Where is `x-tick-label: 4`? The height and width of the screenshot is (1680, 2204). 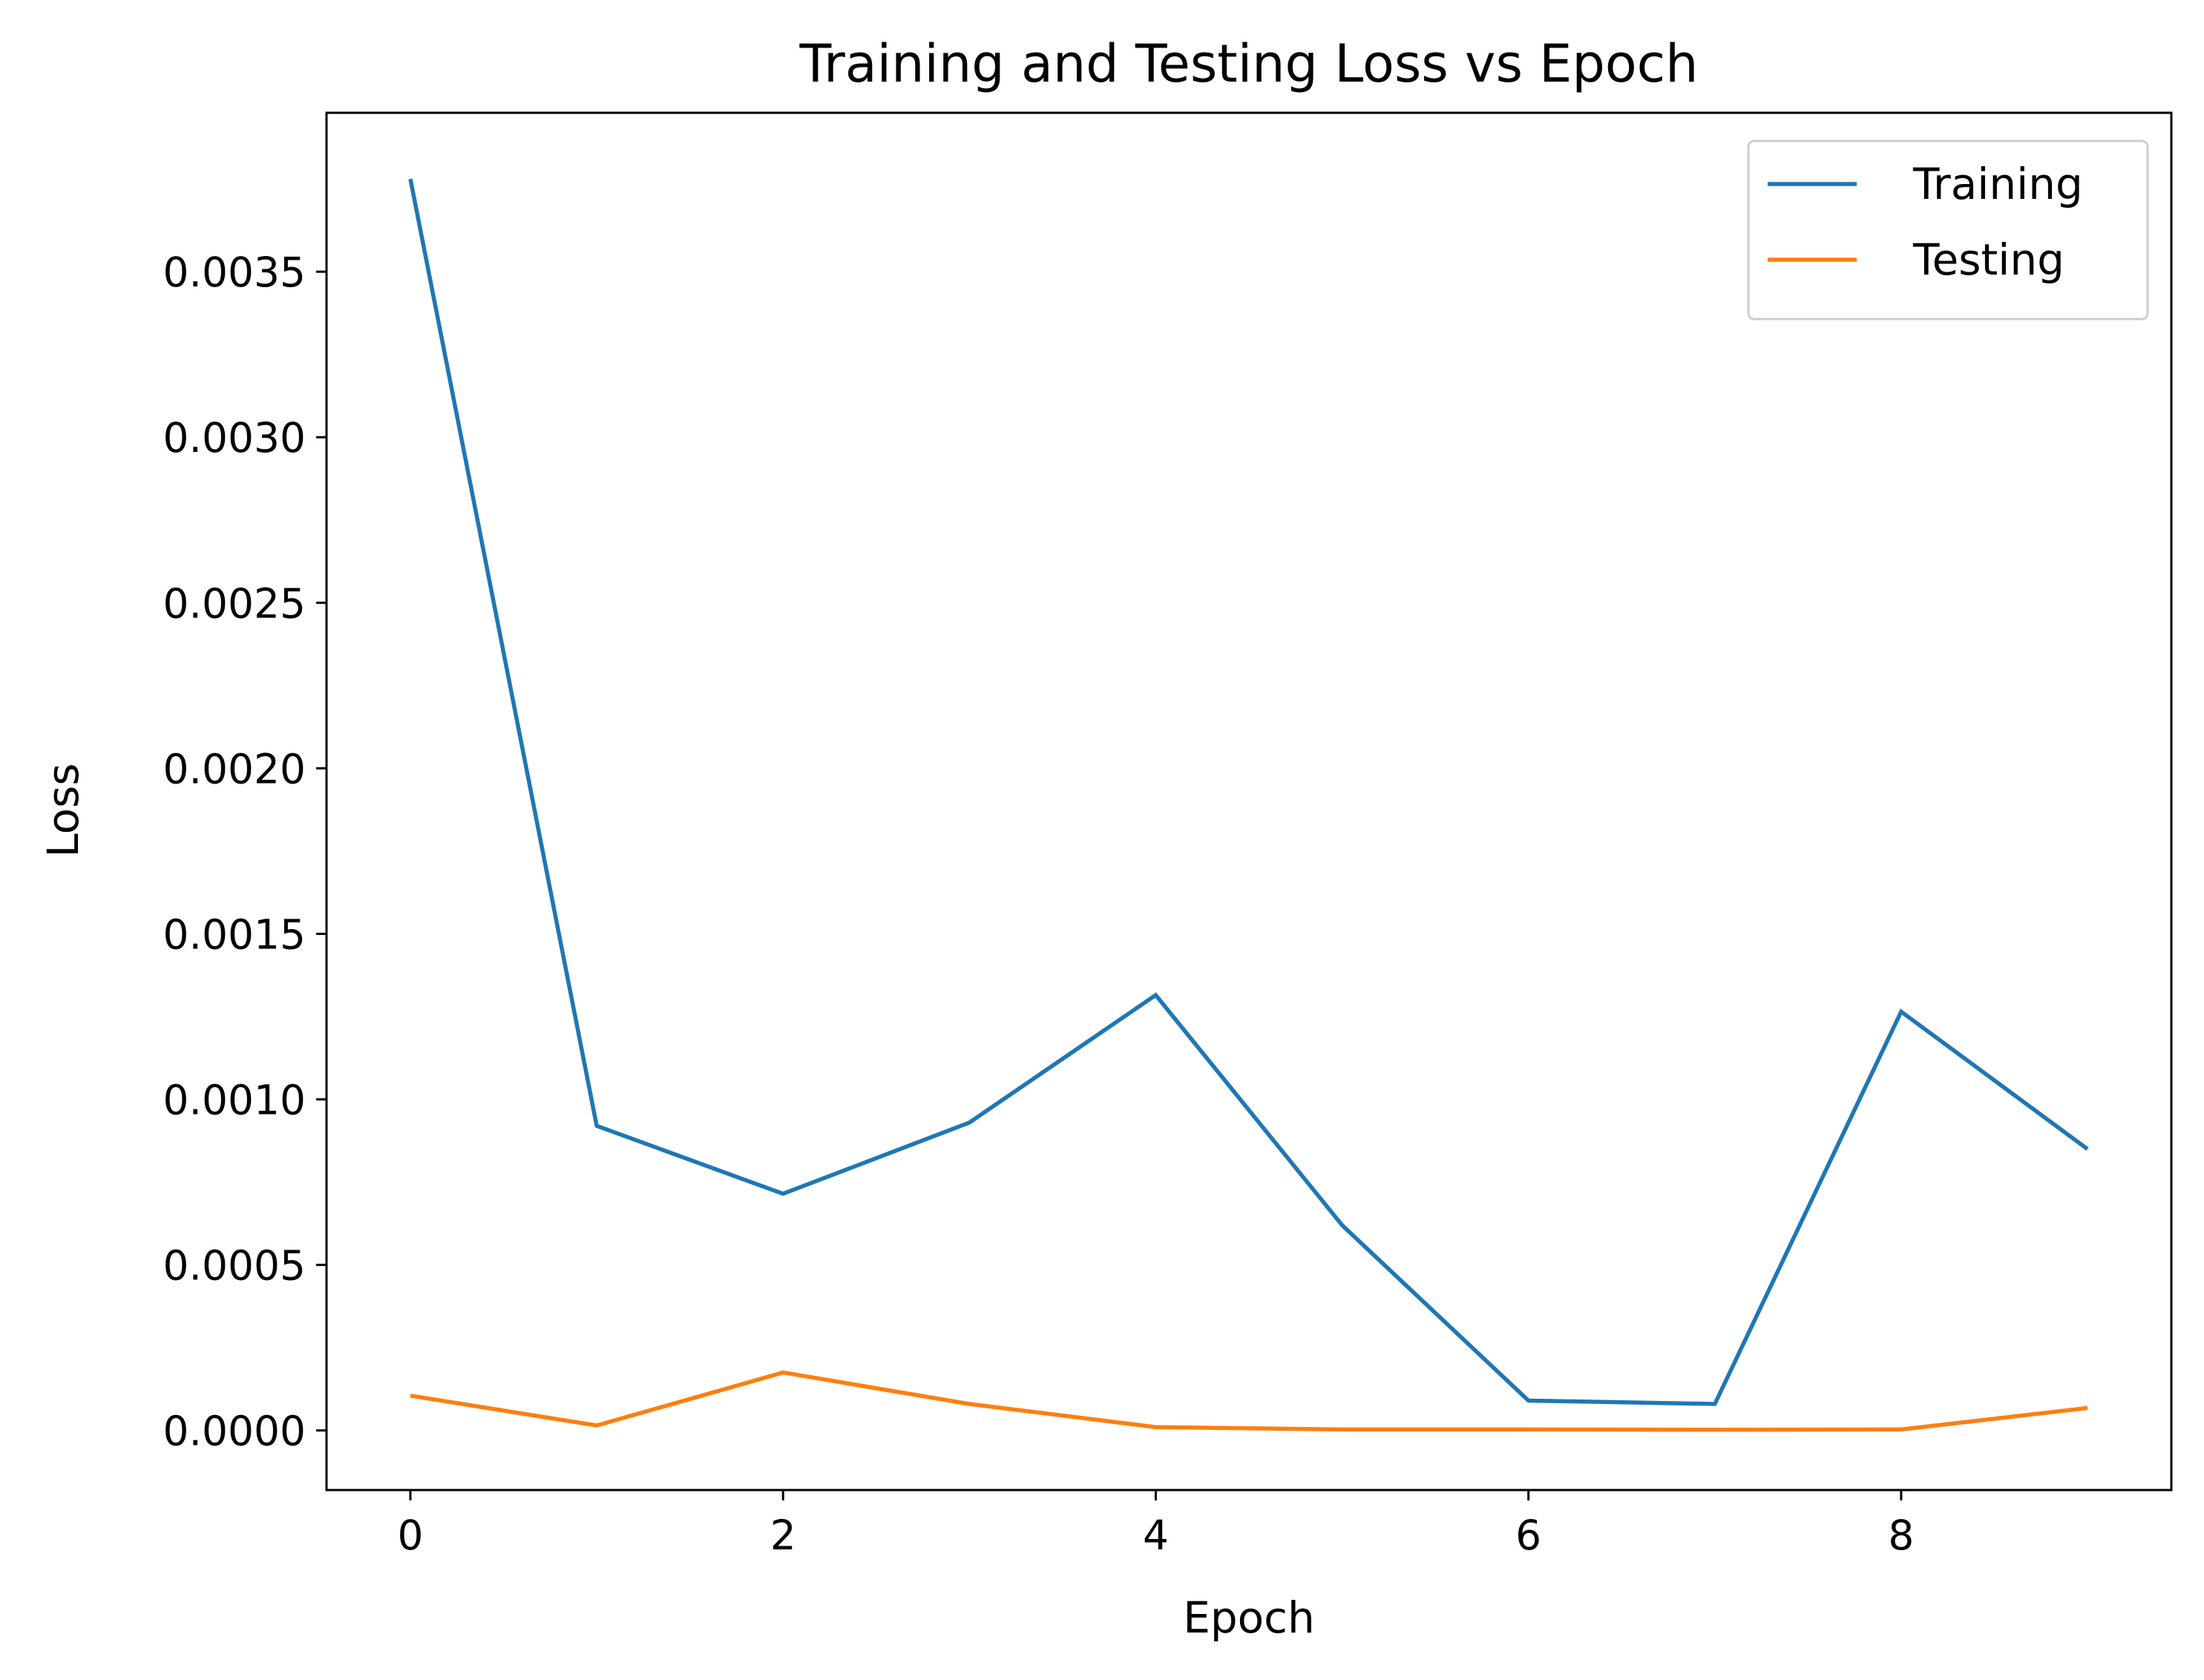
x-tick-label: 4 is located at coordinates (1156, 1536).